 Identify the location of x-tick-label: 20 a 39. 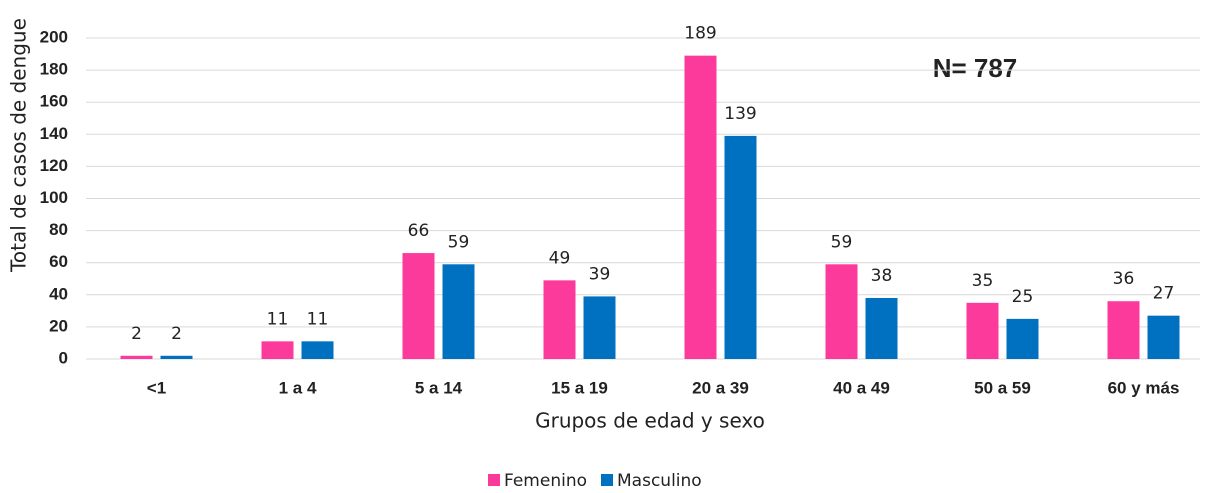
(720, 387).